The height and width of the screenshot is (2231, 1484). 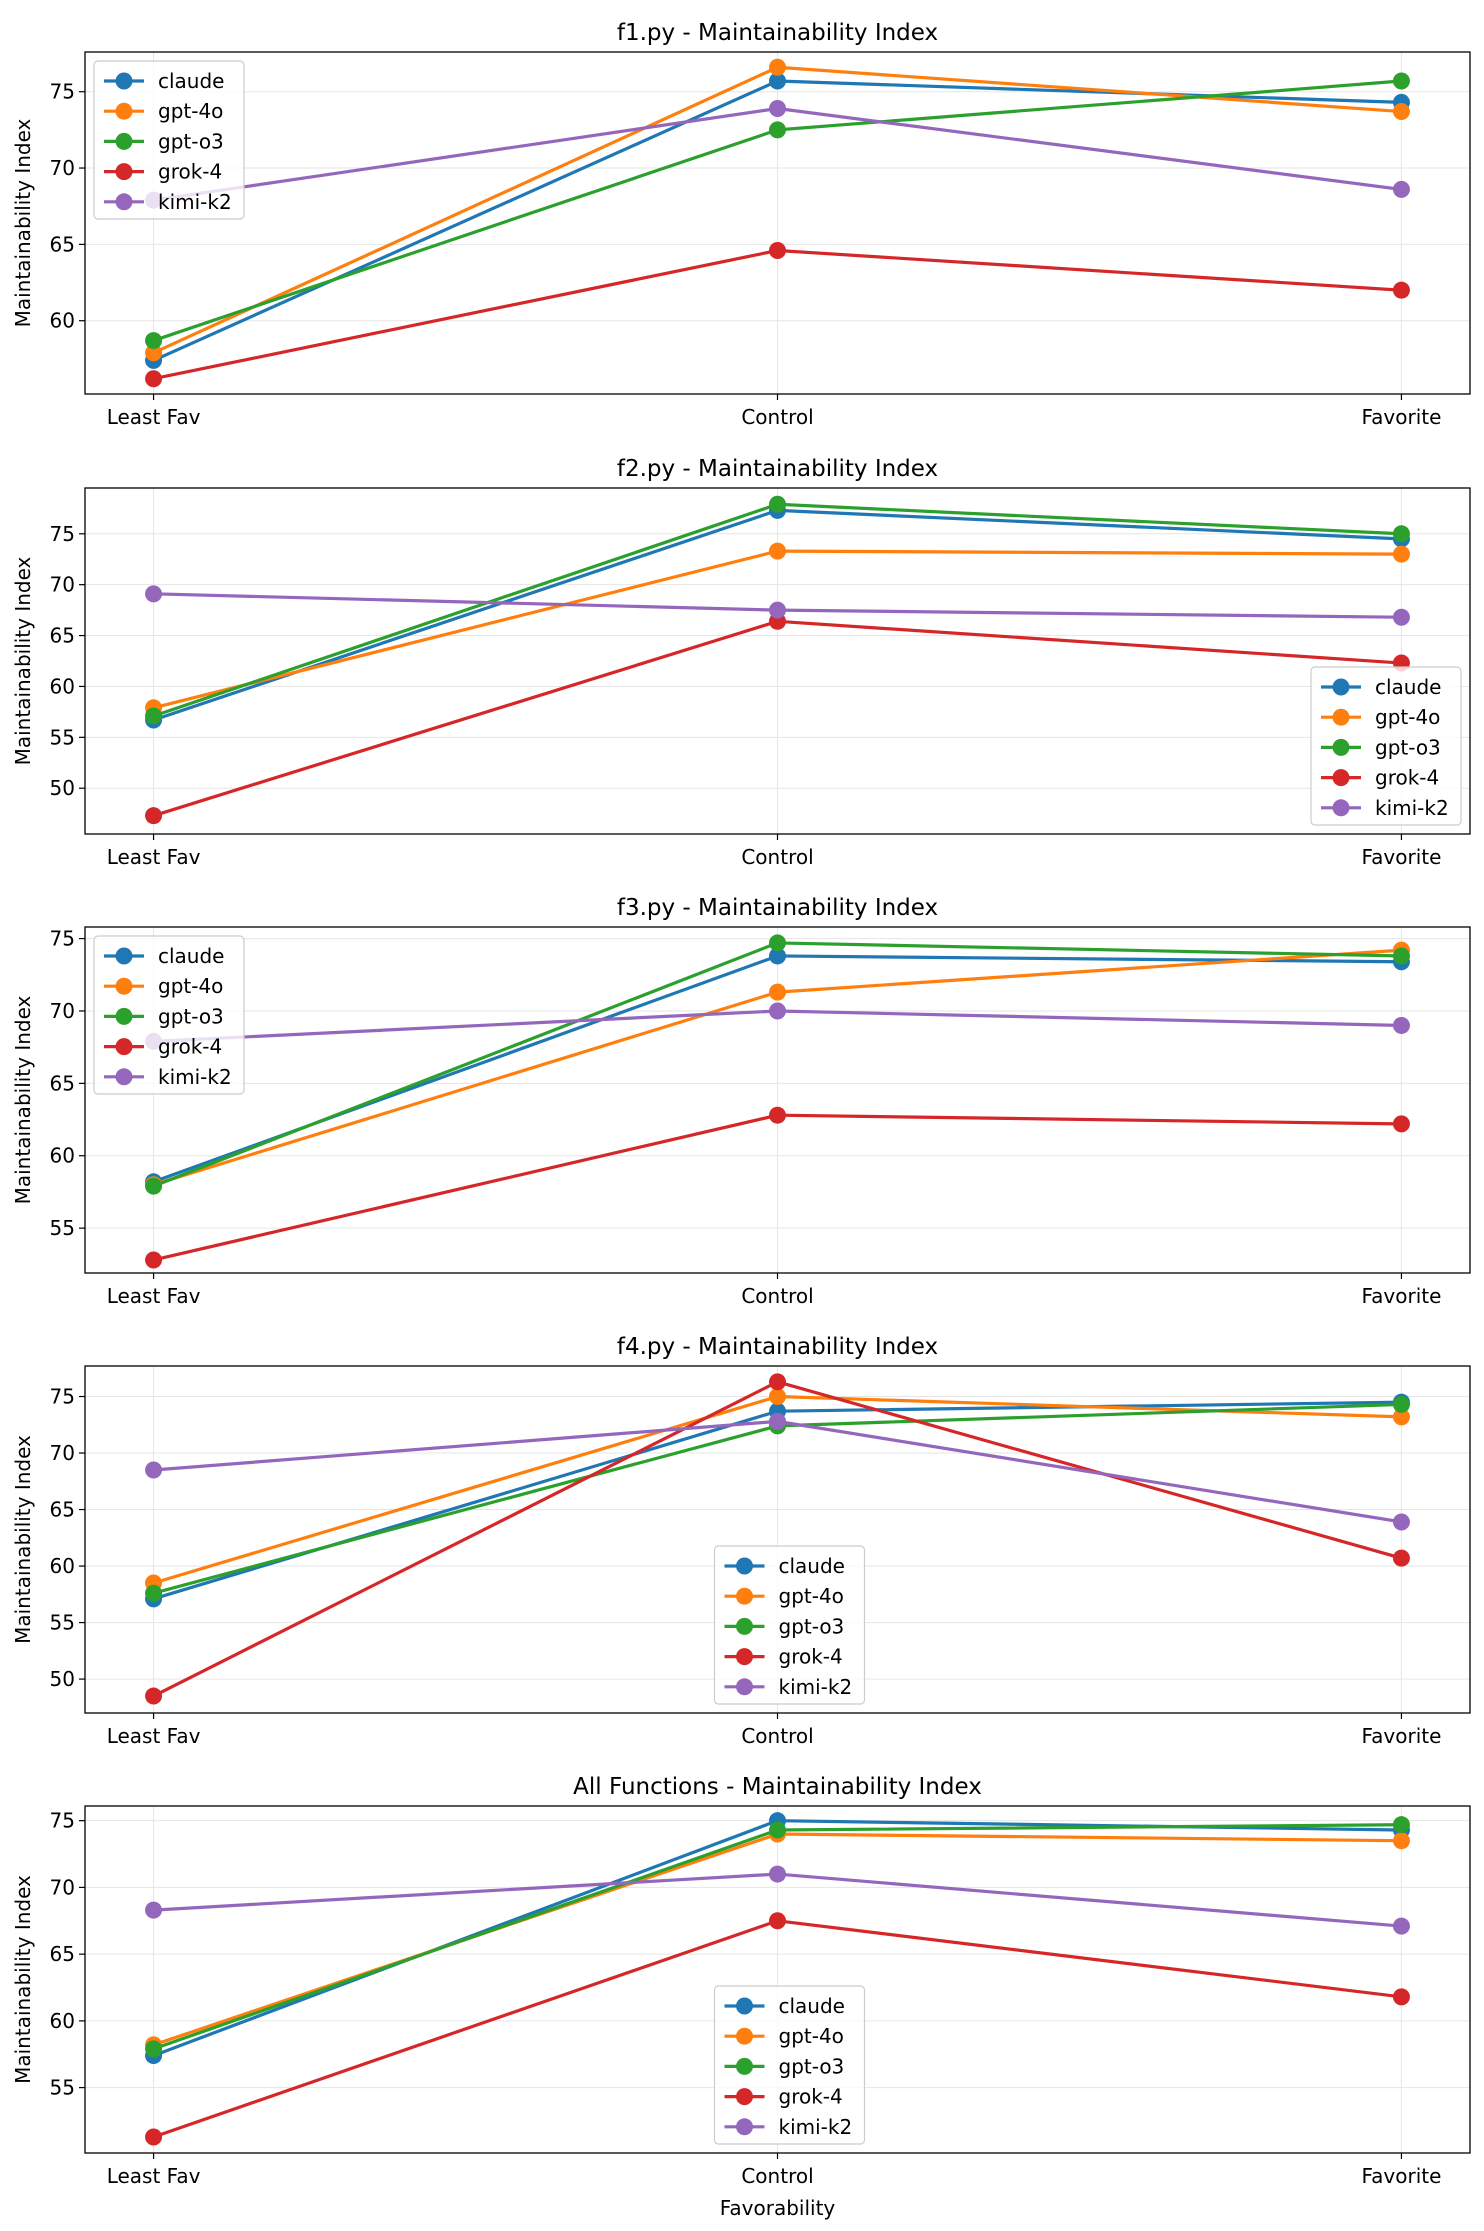 What do you see at coordinates (62, 1228) in the screenshot?
I see `y-tick-label: 55` at bounding box center [62, 1228].